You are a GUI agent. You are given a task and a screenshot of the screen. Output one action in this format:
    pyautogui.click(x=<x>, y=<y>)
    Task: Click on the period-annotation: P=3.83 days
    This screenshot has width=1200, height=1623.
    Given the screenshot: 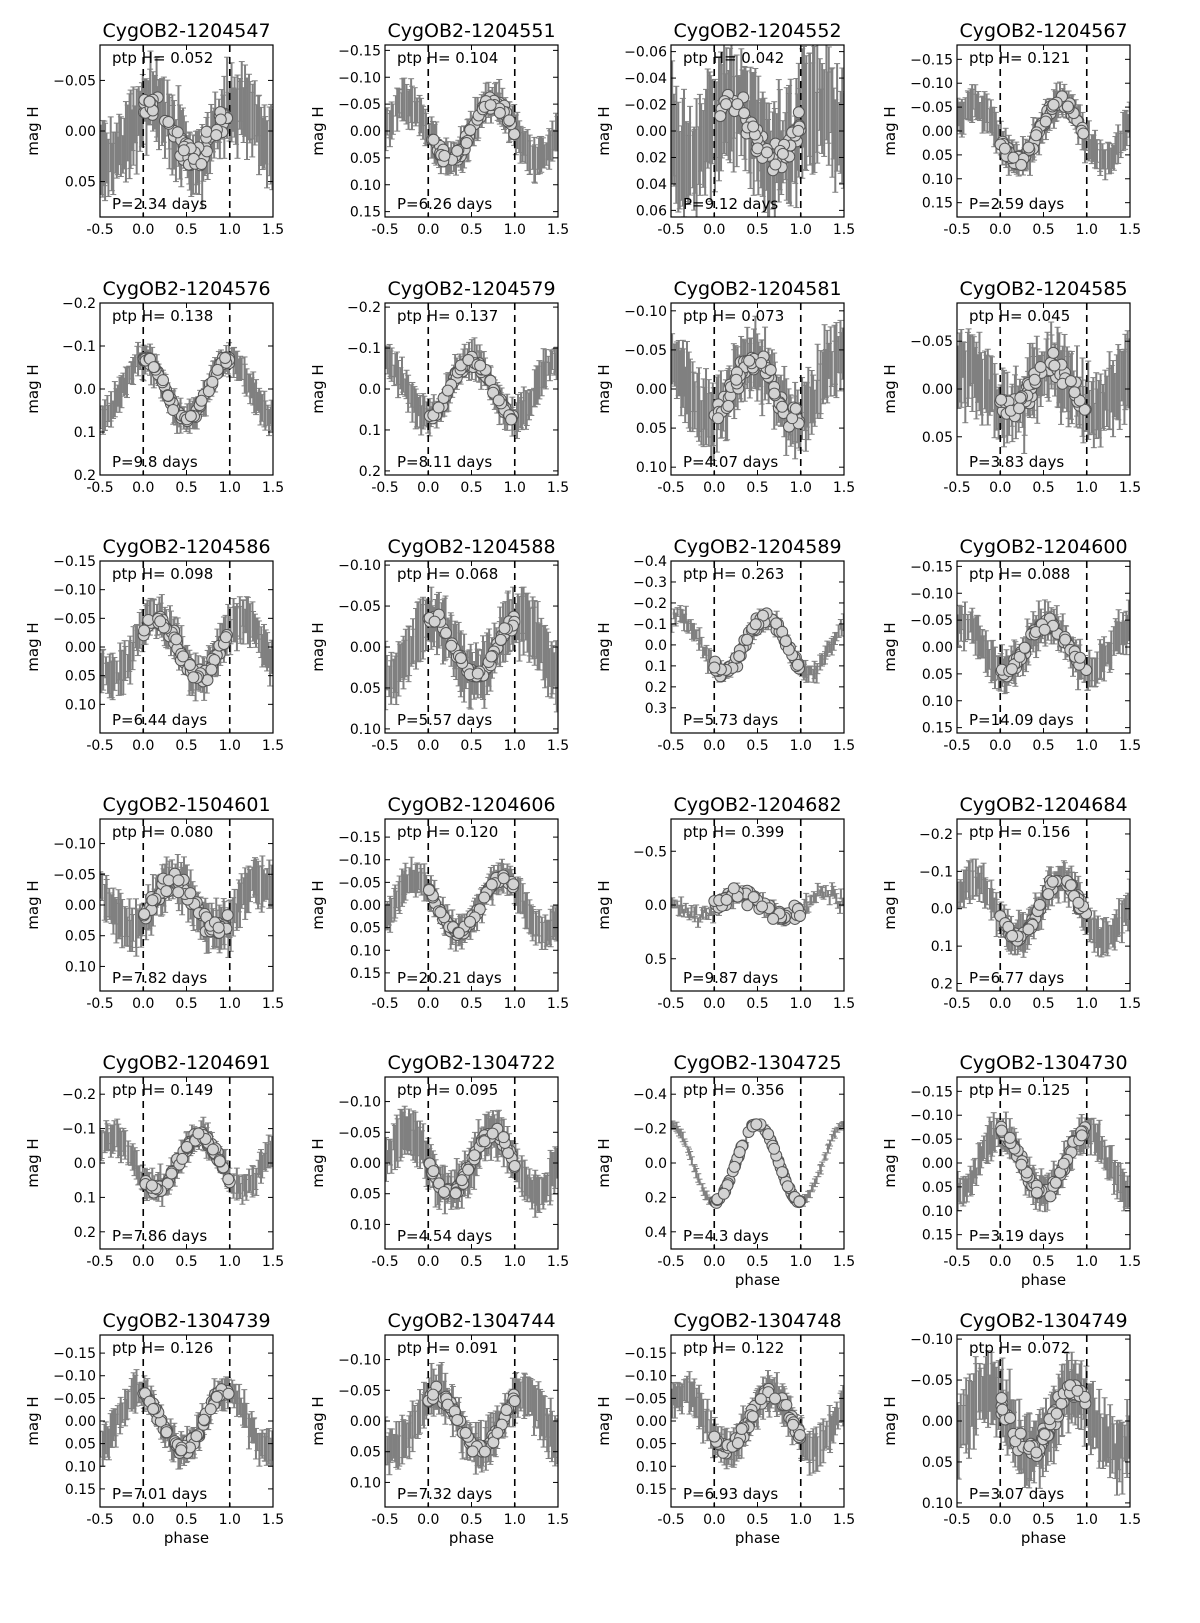 What is the action you would take?
    pyautogui.click(x=1016, y=462)
    